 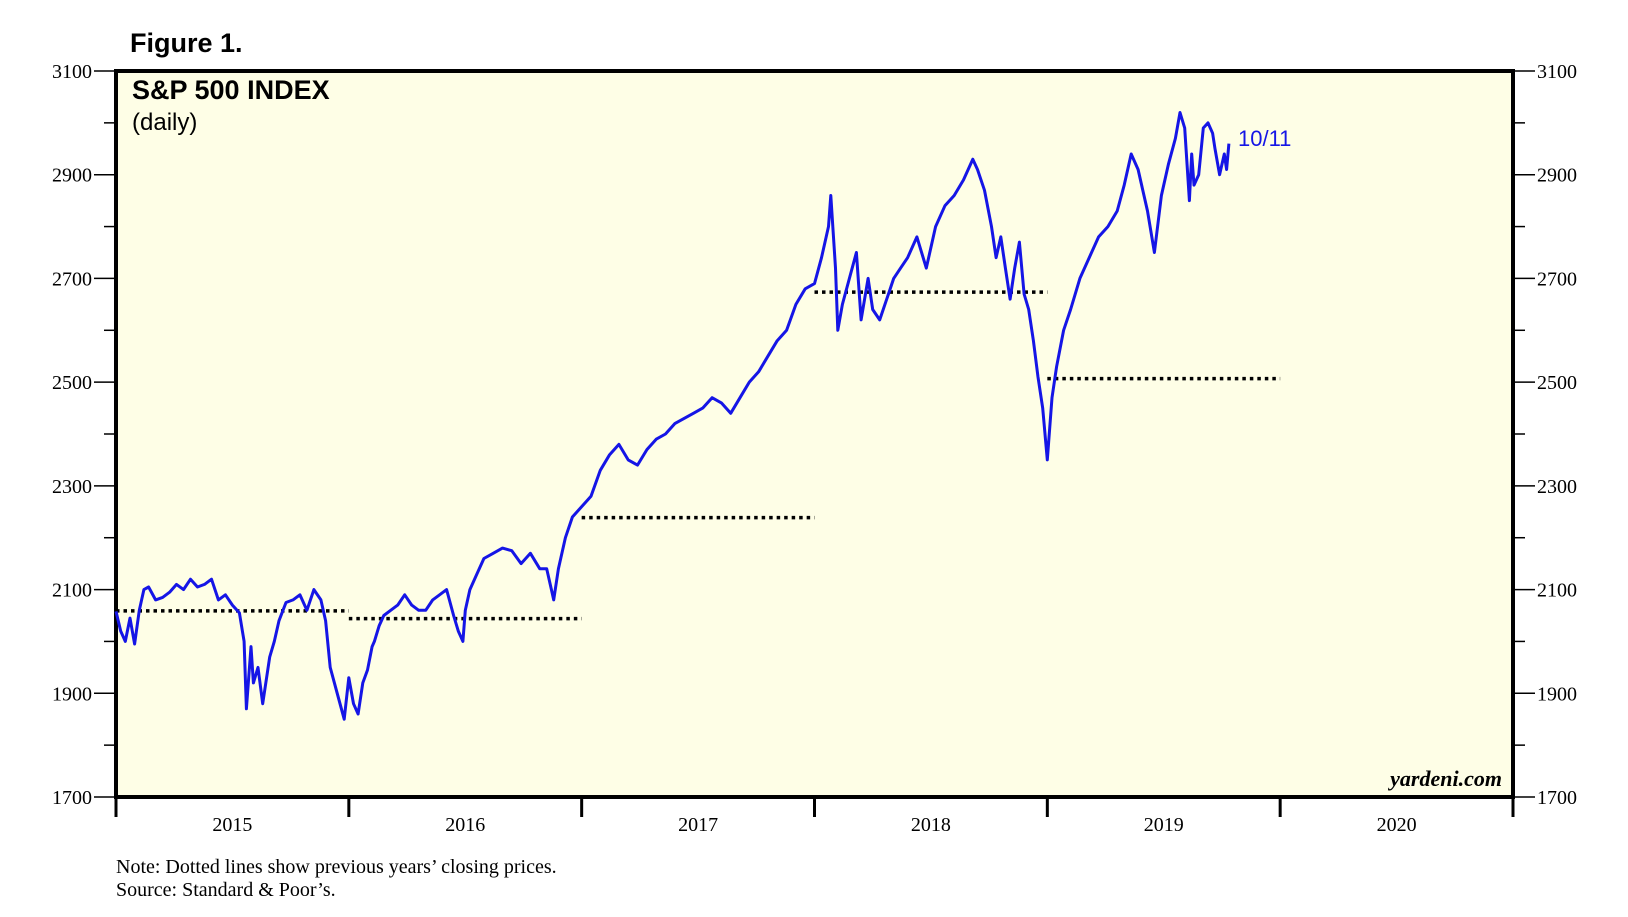 What do you see at coordinates (1557, 383) in the screenshot?
I see `y-tick-label-right: 2500` at bounding box center [1557, 383].